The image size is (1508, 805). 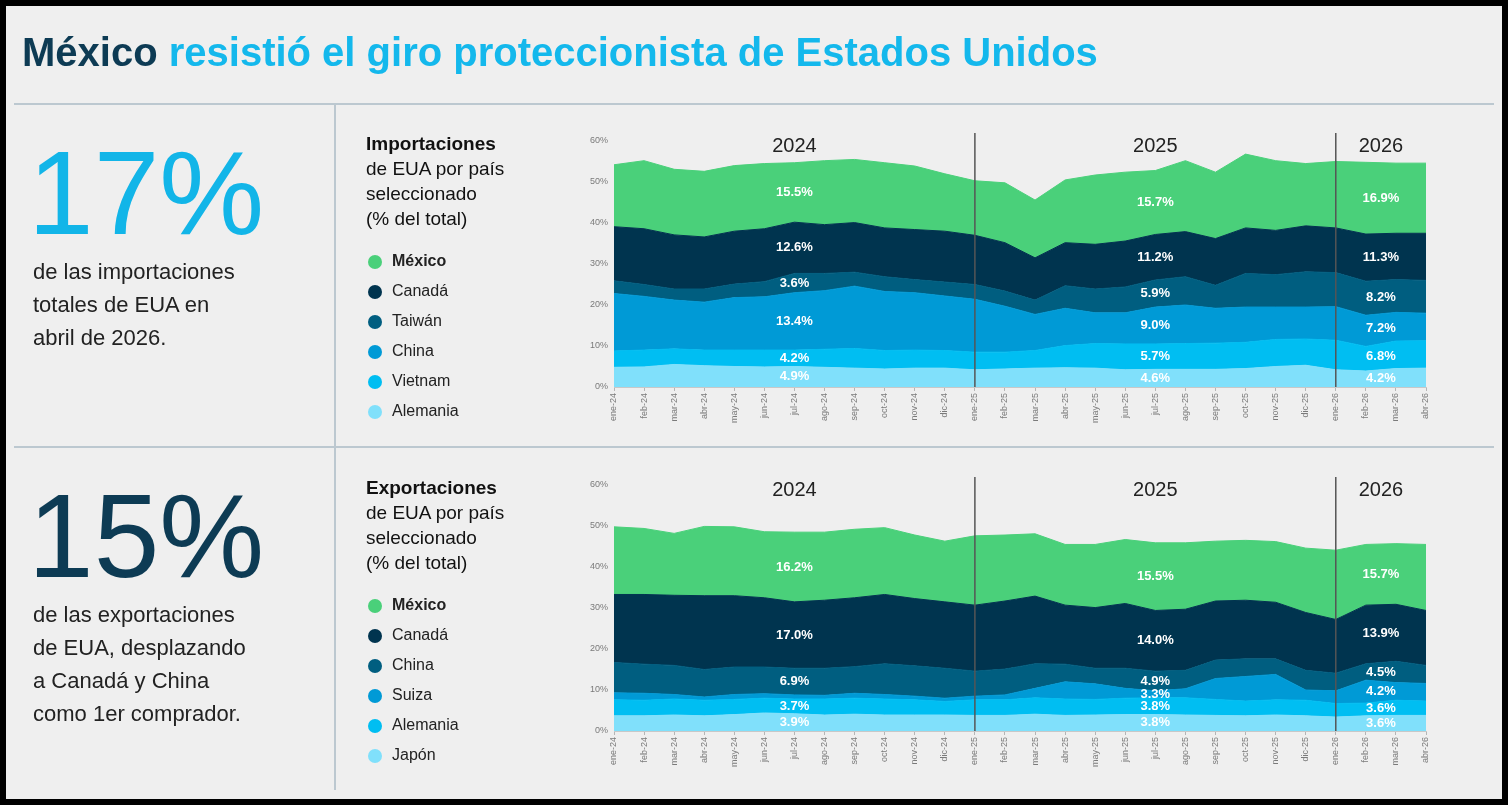 I want to click on text: 17%, so click(x=147, y=193).